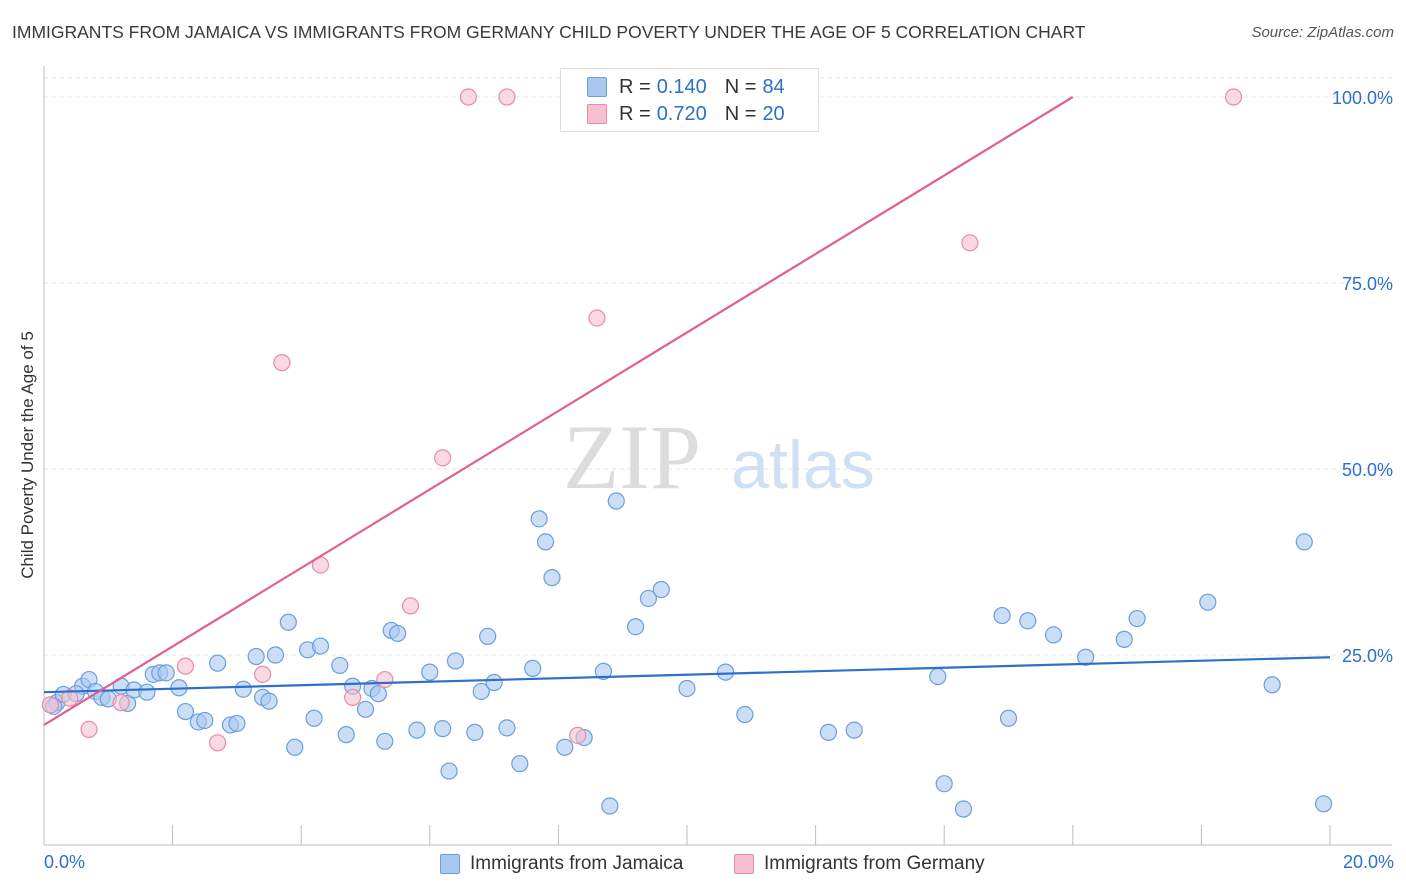 The height and width of the screenshot is (892, 1406). Describe the element at coordinates (27, 455) in the screenshot. I see `y-axis-label: Child Poverty Under the Age of 5` at that location.